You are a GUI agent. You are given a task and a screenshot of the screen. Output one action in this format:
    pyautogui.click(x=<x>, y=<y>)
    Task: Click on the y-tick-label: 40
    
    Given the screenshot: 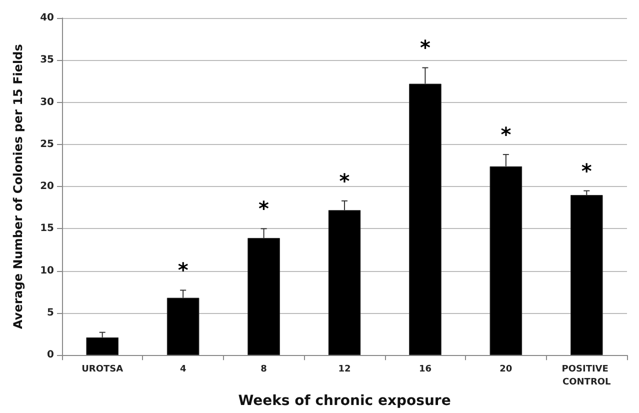 What is the action you would take?
    pyautogui.click(x=47, y=18)
    